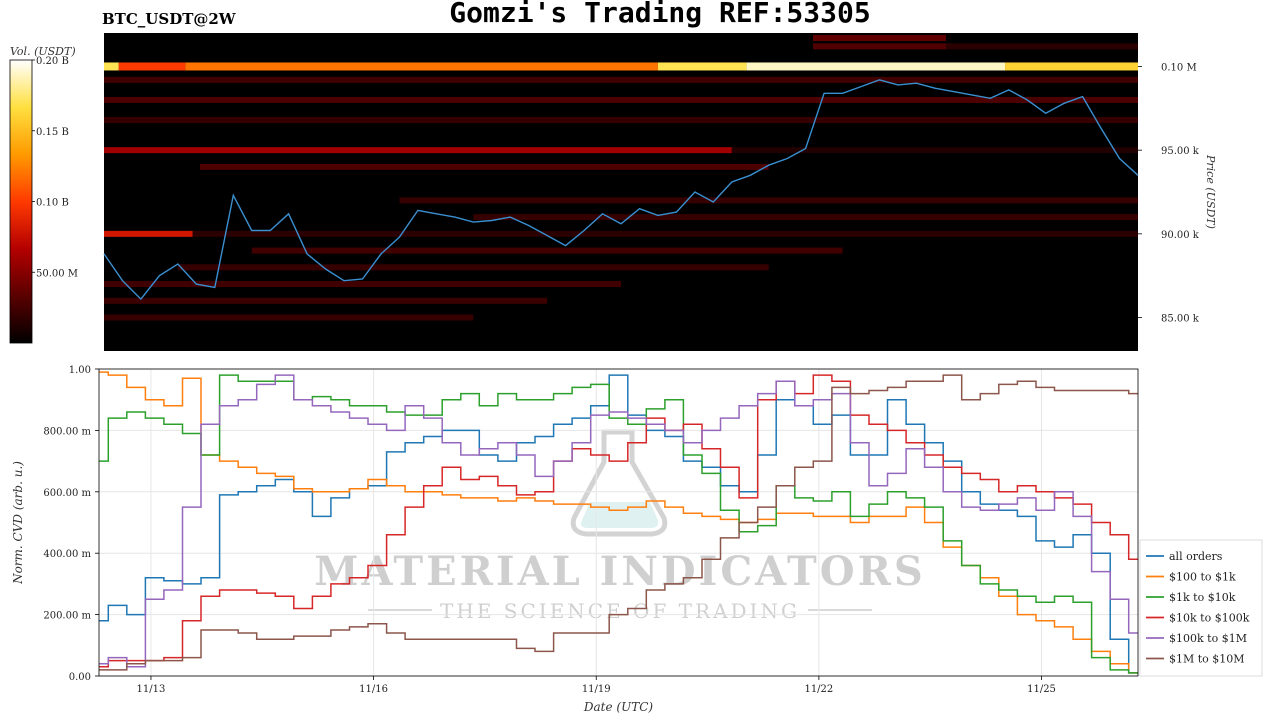 Image resolution: width=1280 pixels, height=720 pixels. I want to click on x-tick-label: 11/13, so click(151, 689).